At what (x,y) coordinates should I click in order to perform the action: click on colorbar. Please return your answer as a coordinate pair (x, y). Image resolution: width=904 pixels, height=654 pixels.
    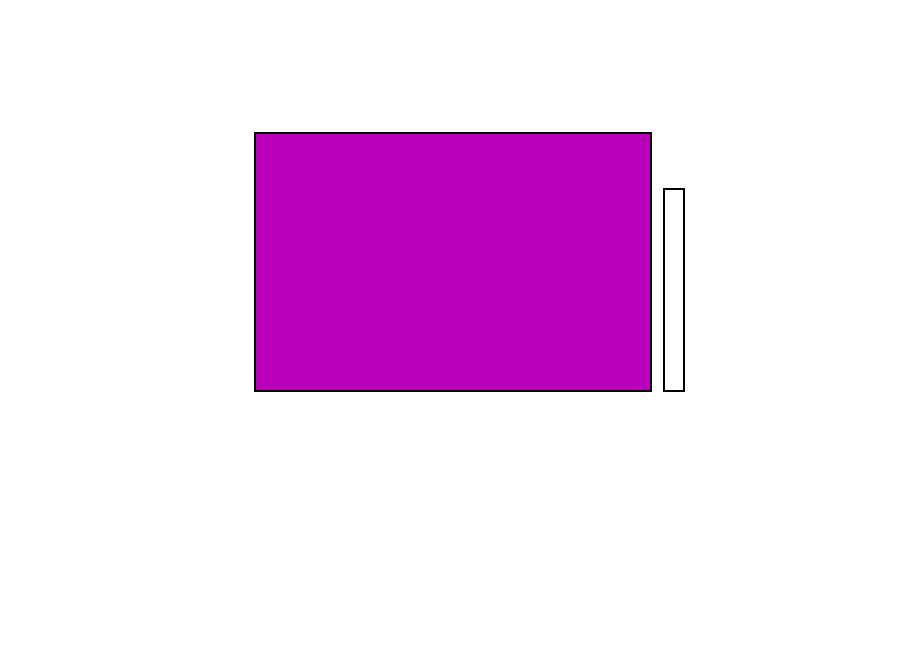
    Looking at the image, I should click on (674, 290).